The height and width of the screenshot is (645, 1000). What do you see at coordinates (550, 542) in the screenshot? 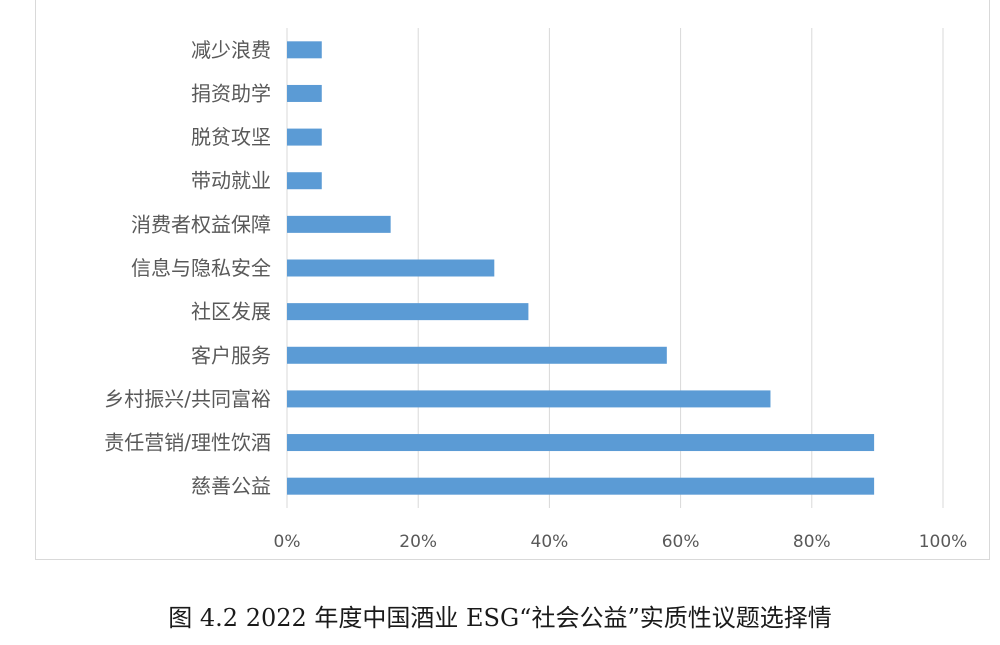
I see `x-tick-label: 40%` at bounding box center [550, 542].